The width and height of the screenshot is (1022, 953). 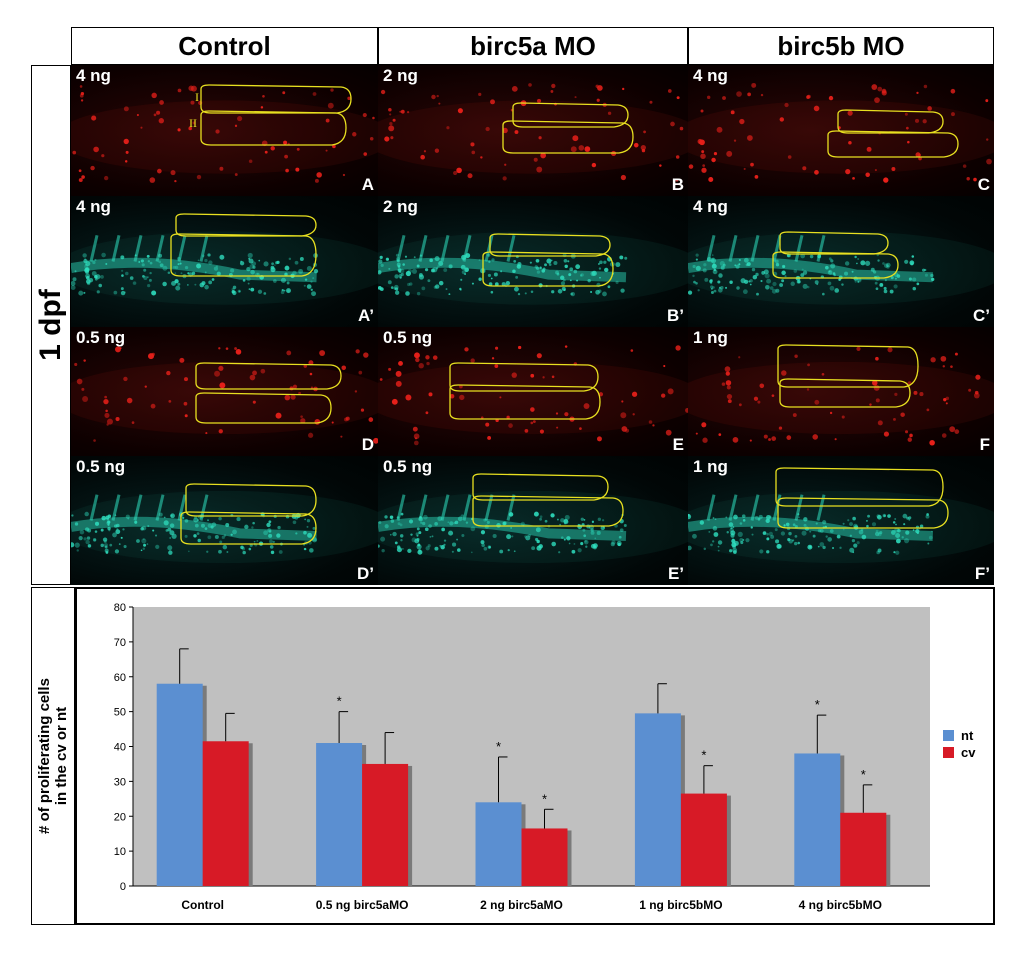 What do you see at coordinates (533, 130) in the screenshot?
I see `image-panel: 2 ng B` at bounding box center [533, 130].